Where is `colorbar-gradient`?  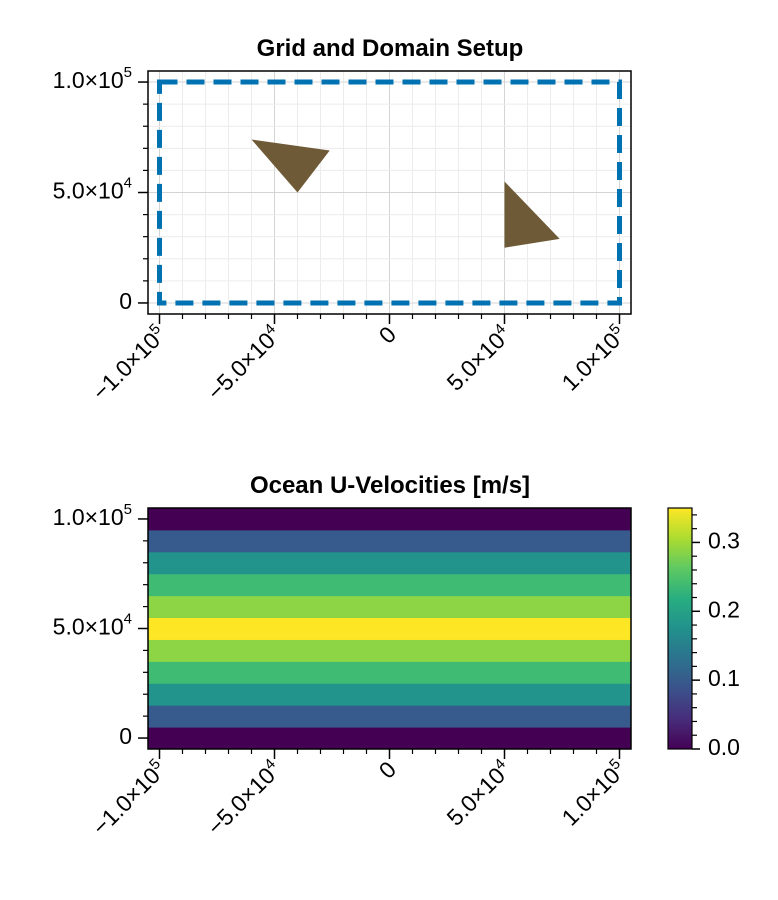
colorbar-gradient is located at coordinates (680, 628).